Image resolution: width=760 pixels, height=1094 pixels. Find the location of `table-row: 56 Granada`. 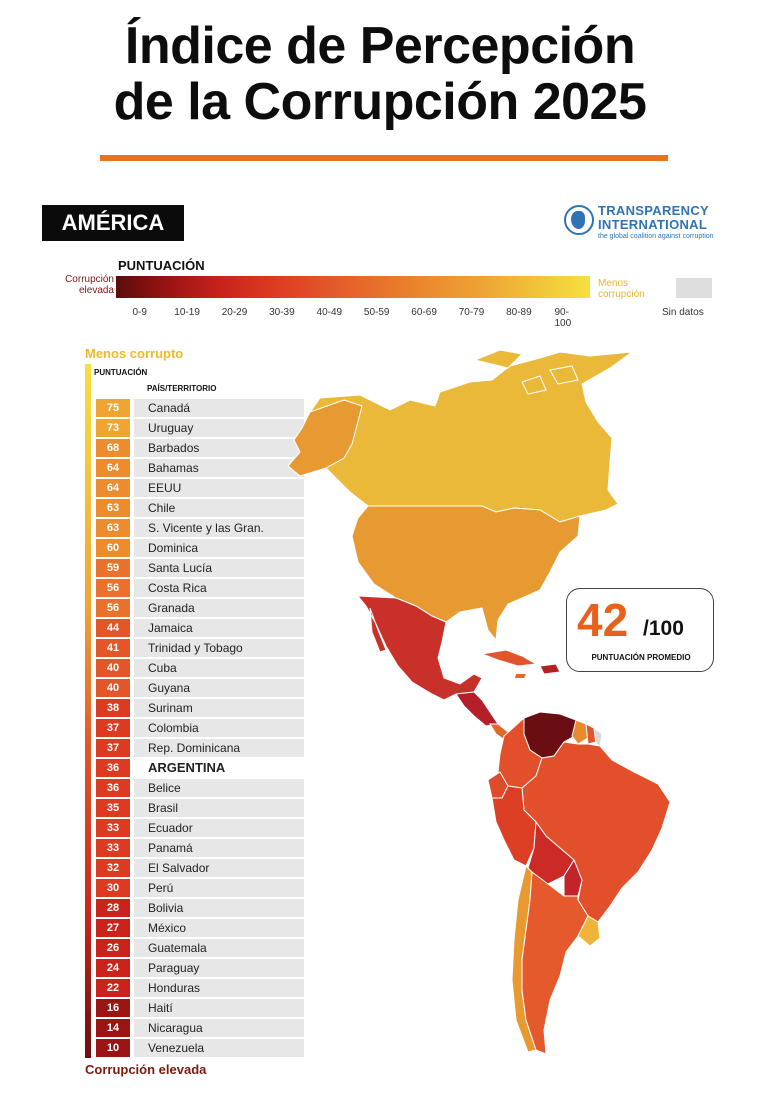

table-row: 56 Granada is located at coordinates (201, 608).